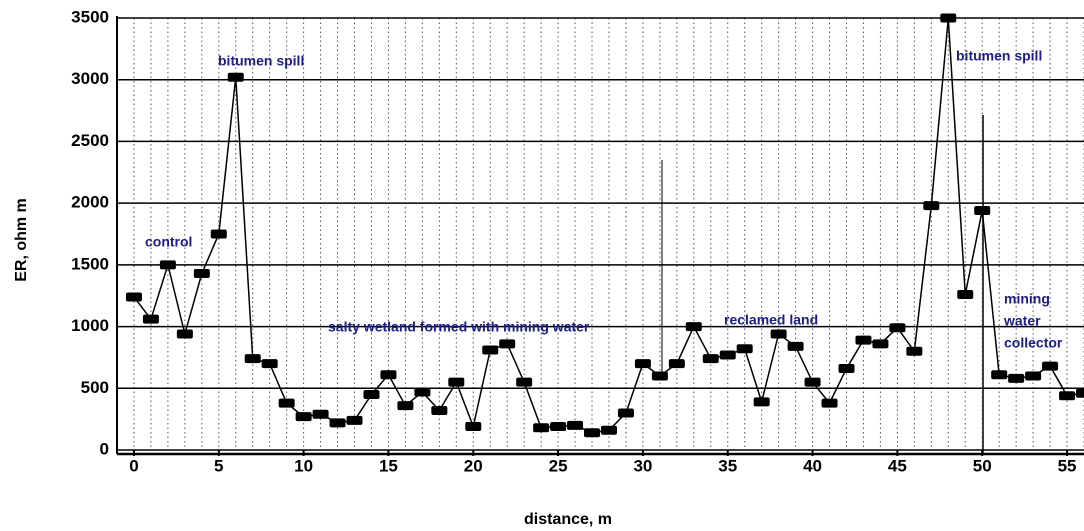  What do you see at coordinates (90, 202) in the screenshot?
I see `y-tick-label: 2000` at bounding box center [90, 202].